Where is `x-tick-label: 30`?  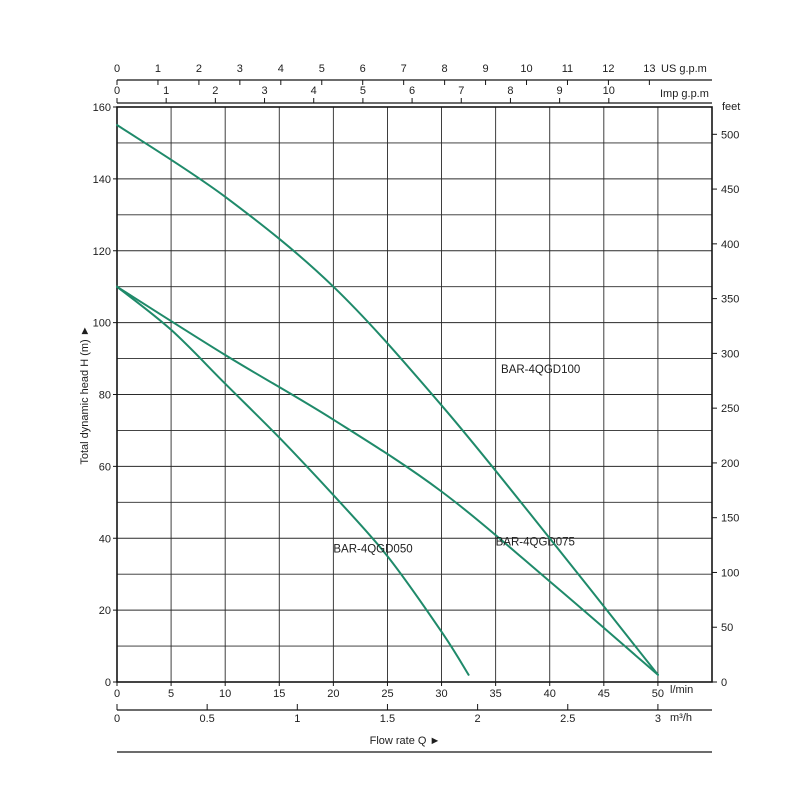 x-tick-label: 30 is located at coordinates (441, 694).